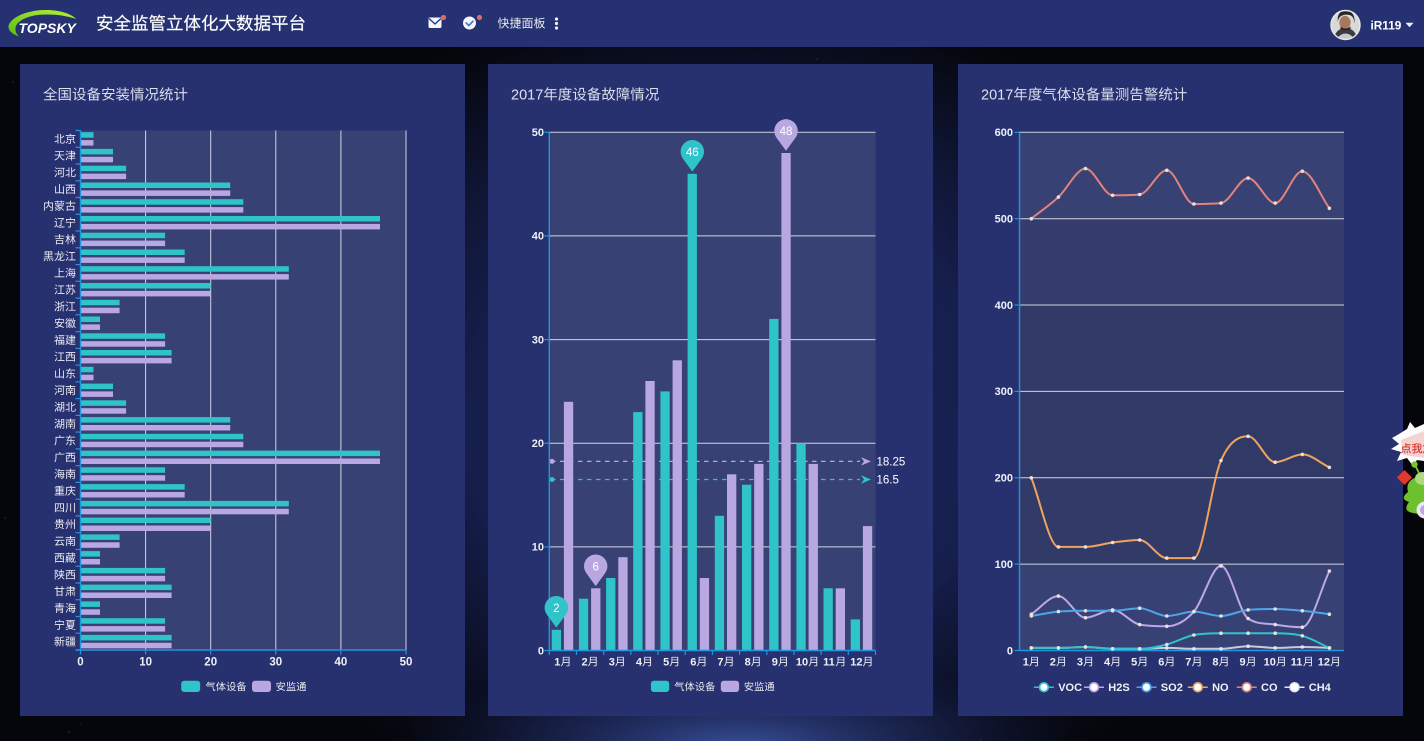  What do you see at coordinates (891, 462) in the screenshot?
I see `svg-text: 18.25` at bounding box center [891, 462].